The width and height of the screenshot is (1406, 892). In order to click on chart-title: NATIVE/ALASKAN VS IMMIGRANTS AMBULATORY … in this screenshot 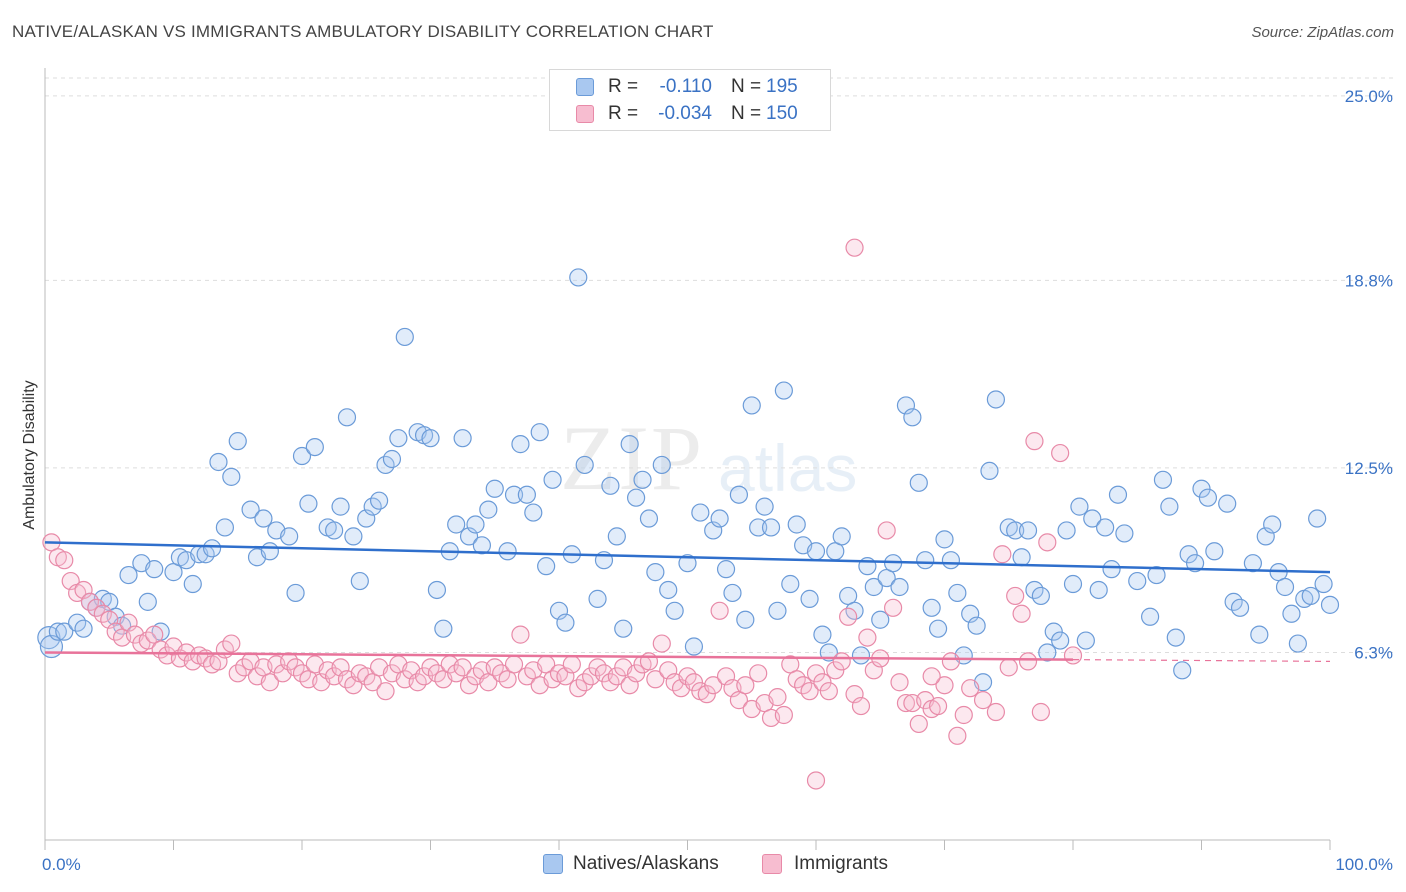, I will do `click(363, 31)`.